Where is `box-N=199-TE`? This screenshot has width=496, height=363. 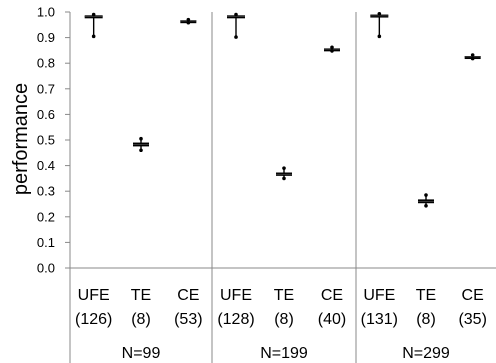
box-N=199-TE is located at coordinates (284, 173).